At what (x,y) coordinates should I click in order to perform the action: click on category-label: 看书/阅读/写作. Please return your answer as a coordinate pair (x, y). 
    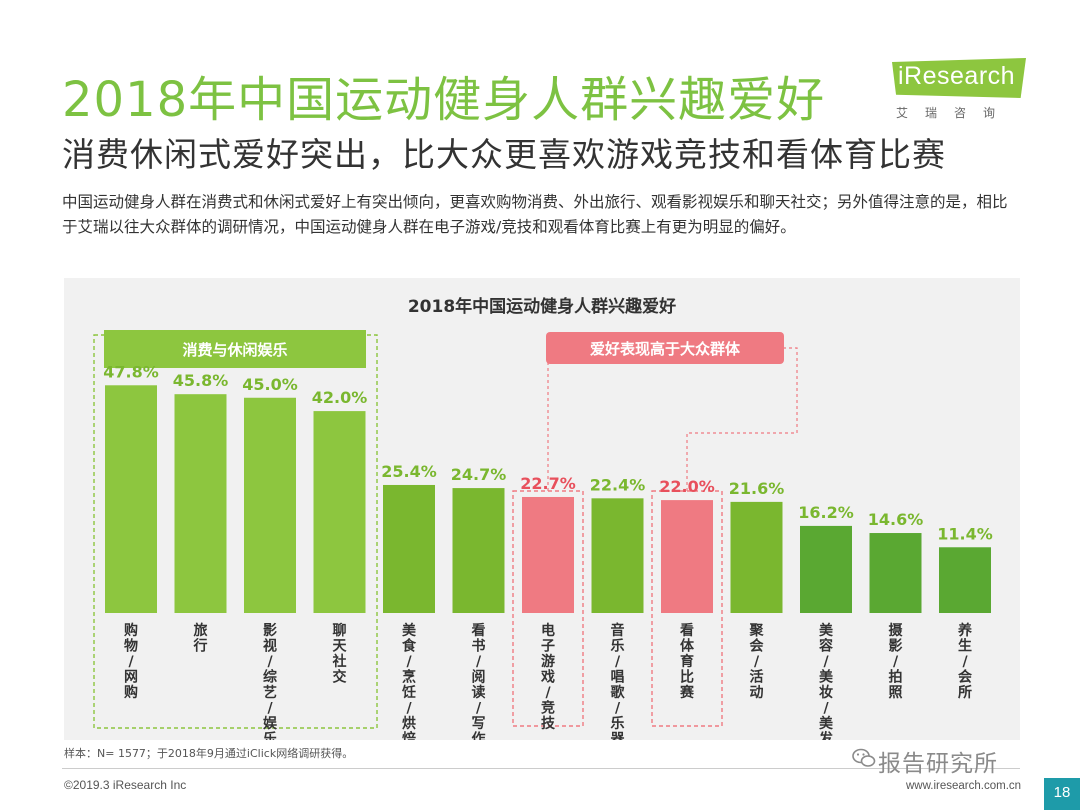
    Looking at the image, I should click on (478, 681).